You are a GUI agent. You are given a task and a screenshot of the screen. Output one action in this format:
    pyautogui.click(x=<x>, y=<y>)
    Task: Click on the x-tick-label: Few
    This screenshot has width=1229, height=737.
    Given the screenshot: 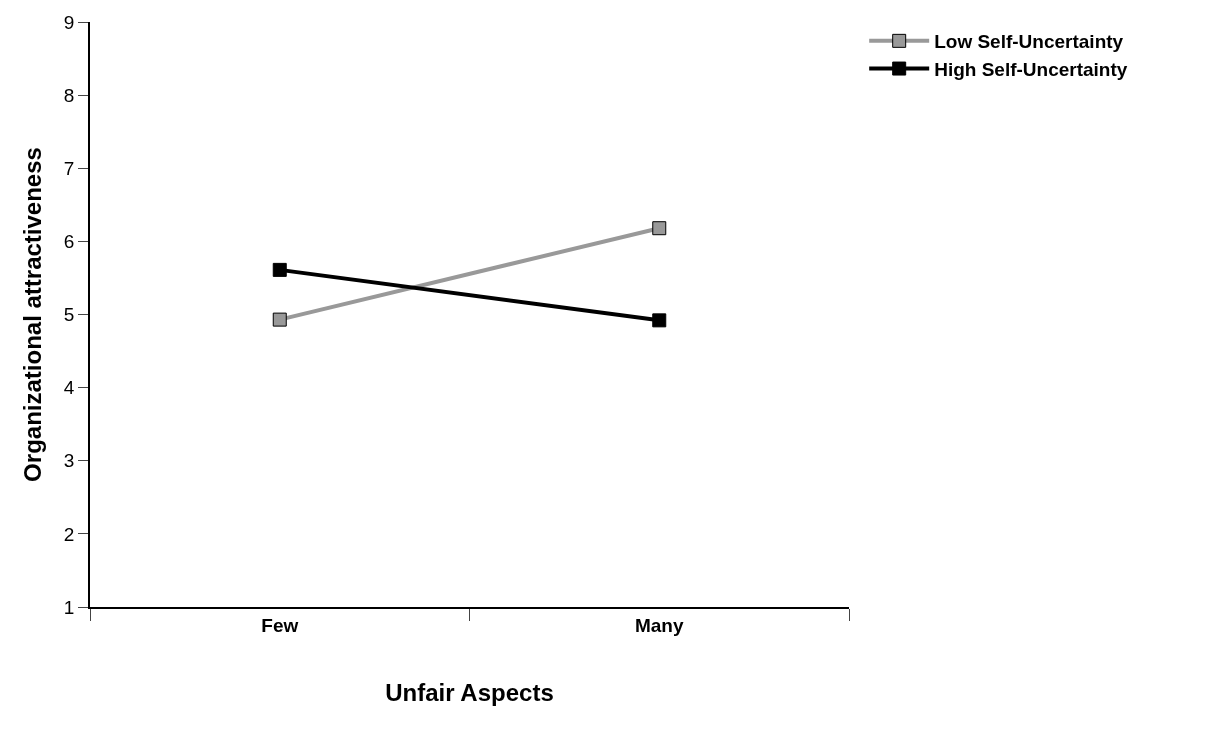 What is the action you would take?
    pyautogui.click(x=280, y=625)
    